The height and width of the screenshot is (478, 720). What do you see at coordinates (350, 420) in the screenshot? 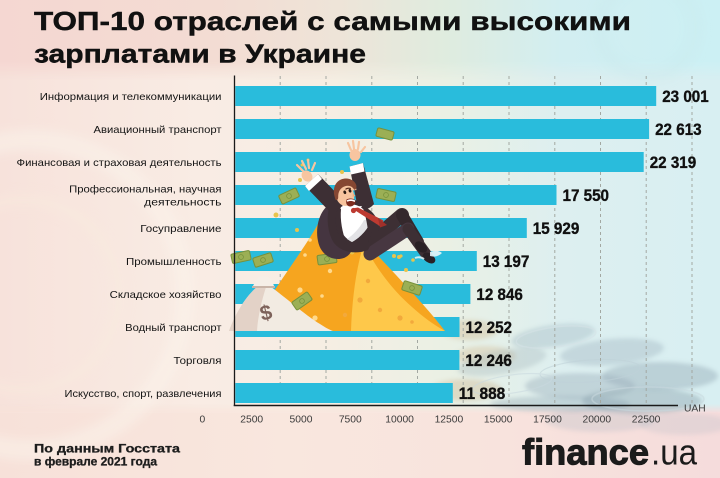
I see `svg-text: 7500` at bounding box center [350, 420].